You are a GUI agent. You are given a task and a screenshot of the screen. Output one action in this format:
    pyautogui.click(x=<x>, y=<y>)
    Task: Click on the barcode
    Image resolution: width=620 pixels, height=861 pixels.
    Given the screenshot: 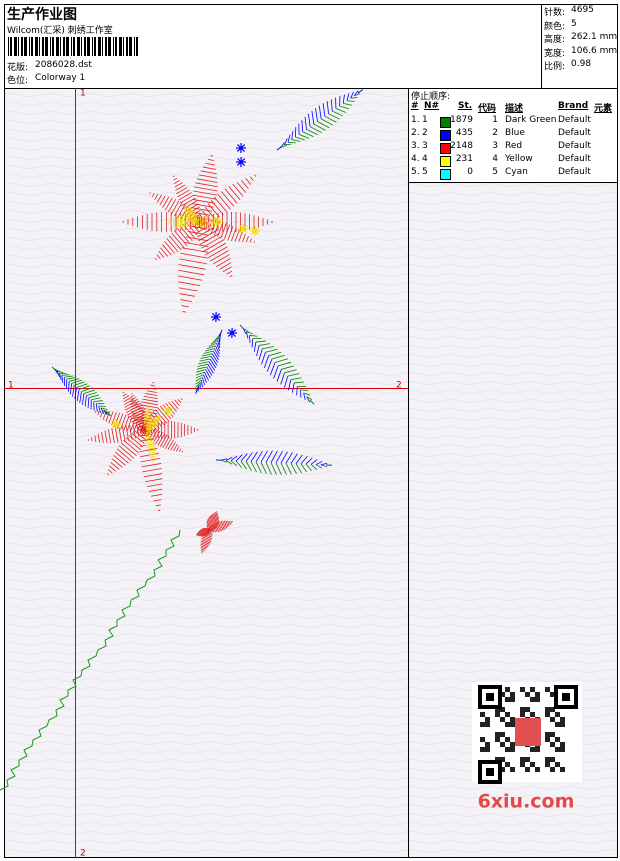 What is the action you would take?
    pyautogui.click(x=73, y=46)
    